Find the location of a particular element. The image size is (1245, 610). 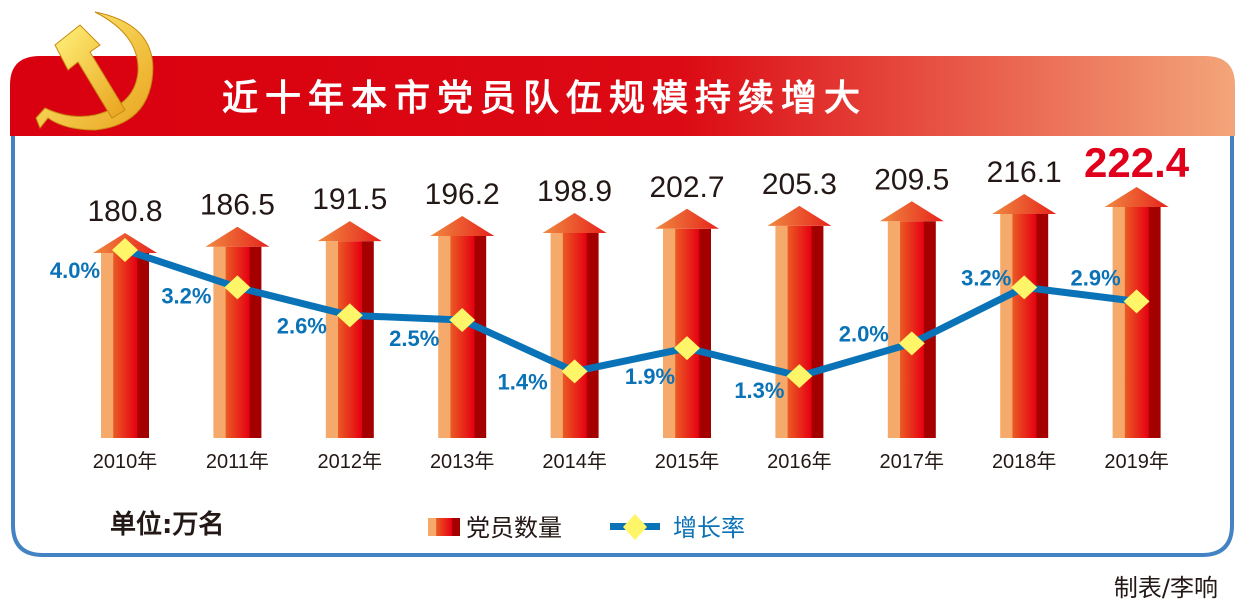

x-tick-label: 2019年 is located at coordinates (1136, 461).